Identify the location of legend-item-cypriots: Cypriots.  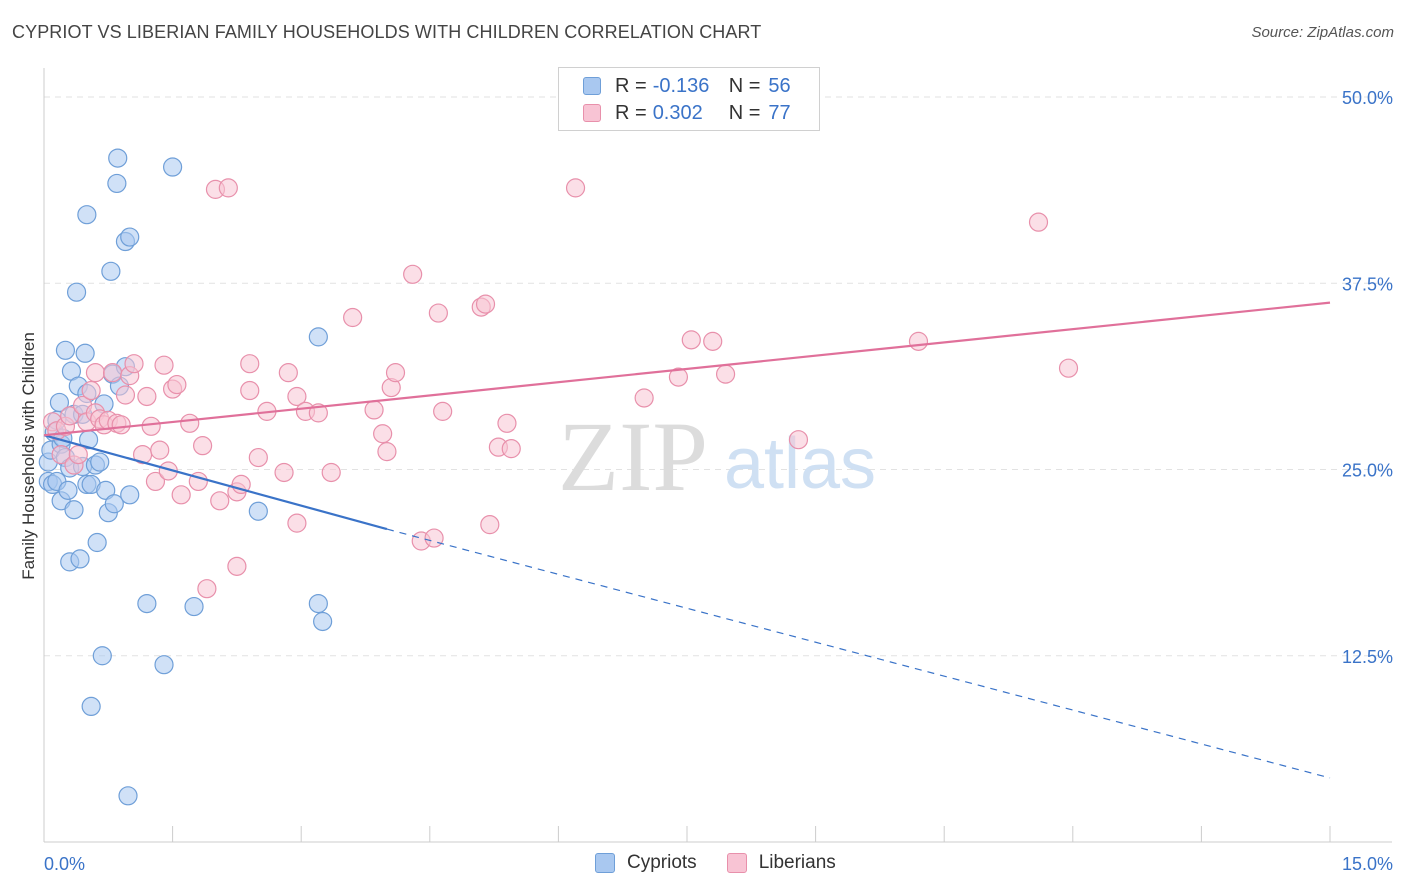
(646, 863).